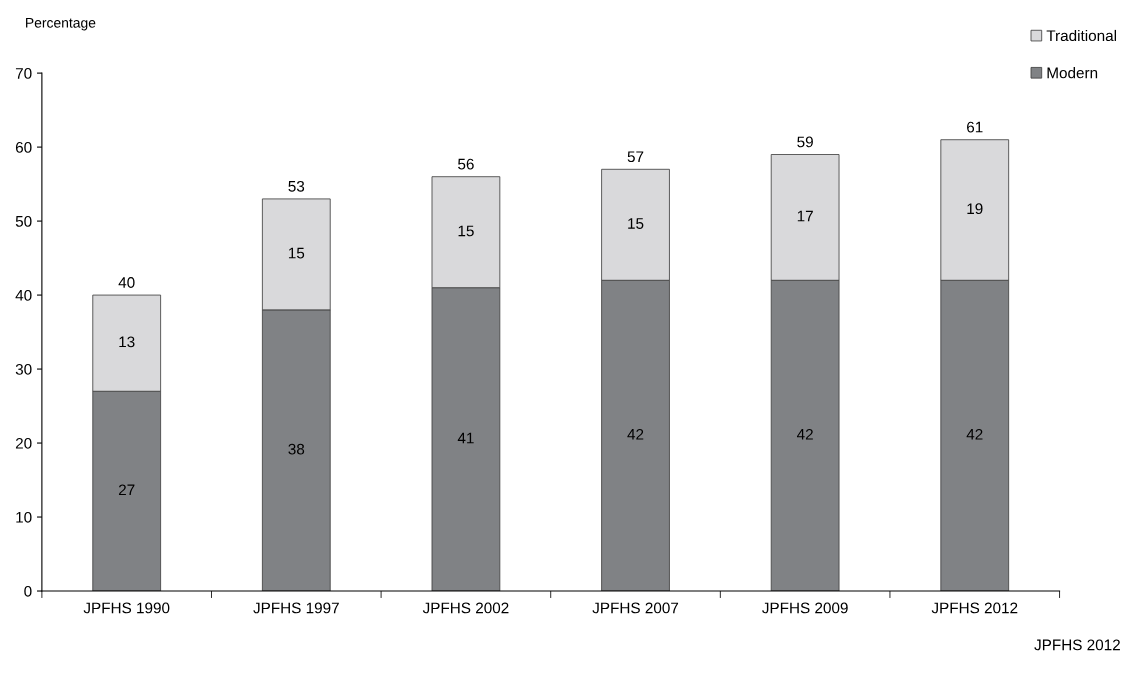 This screenshot has width=1132, height=677. Describe the element at coordinates (975, 127) in the screenshot. I see `total-label: 61` at that location.